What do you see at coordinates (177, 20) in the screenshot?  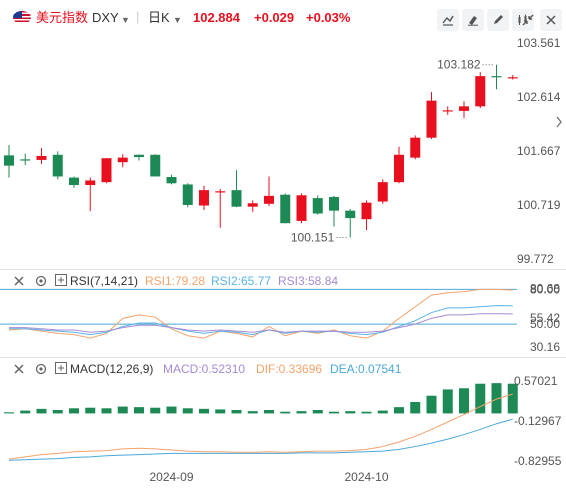 I see `interval-dropdown-icon: ▼` at bounding box center [177, 20].